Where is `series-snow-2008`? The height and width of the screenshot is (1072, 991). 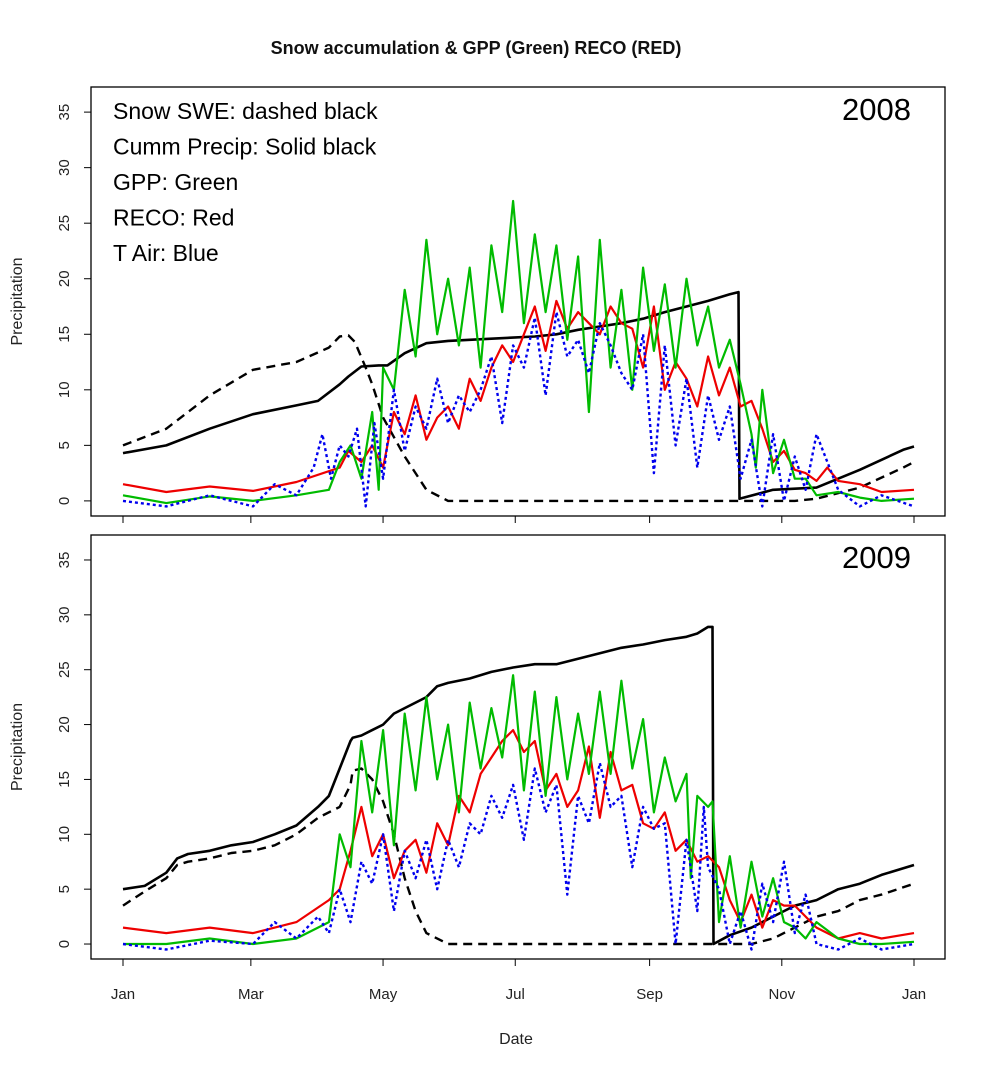 series-snow-2008 is located at coordinates (518, 418).